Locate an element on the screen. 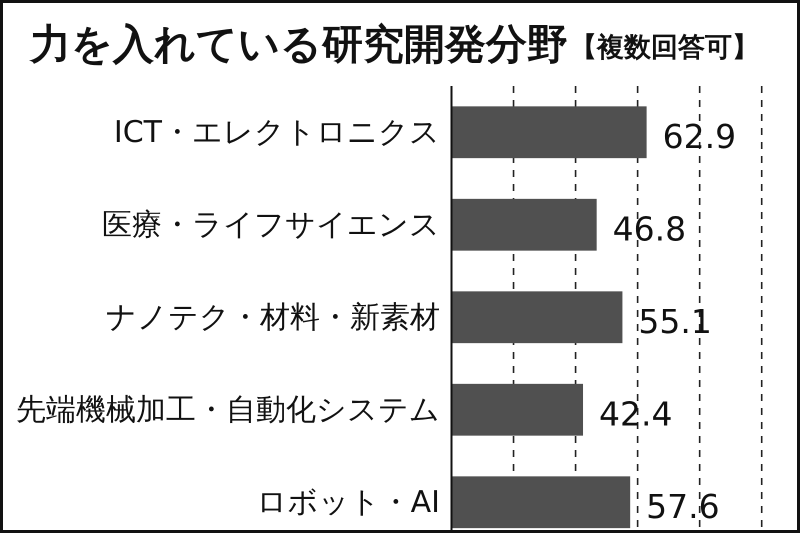  y-tick-label: 医療・ライフサイエンス is located at coordinates (271, 224).